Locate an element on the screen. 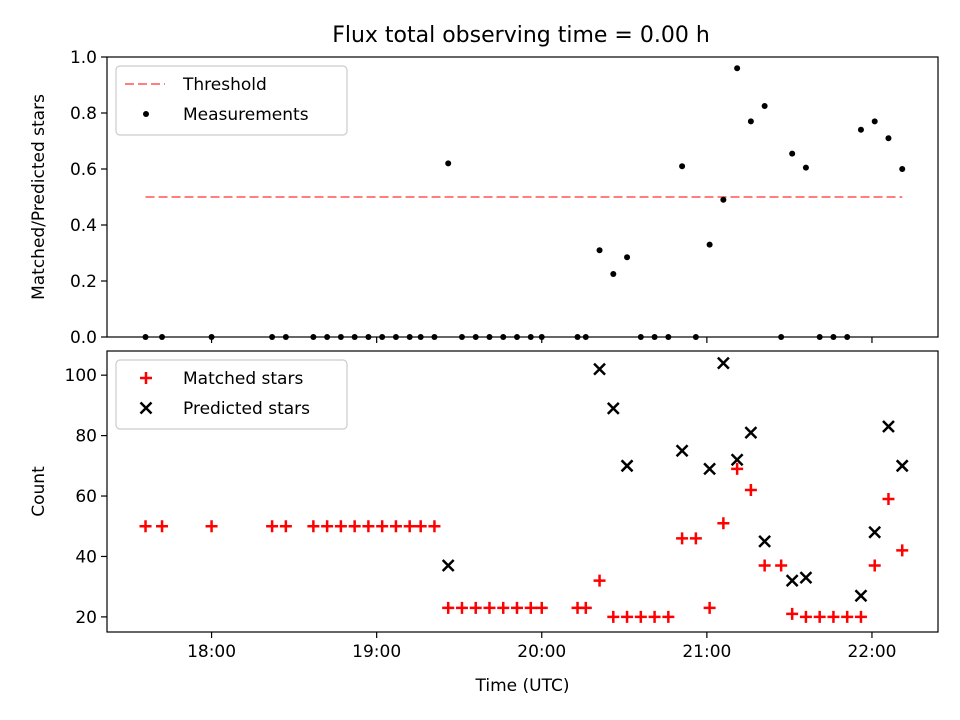  y-axis-label: Count is located at coordinates (39, 491).